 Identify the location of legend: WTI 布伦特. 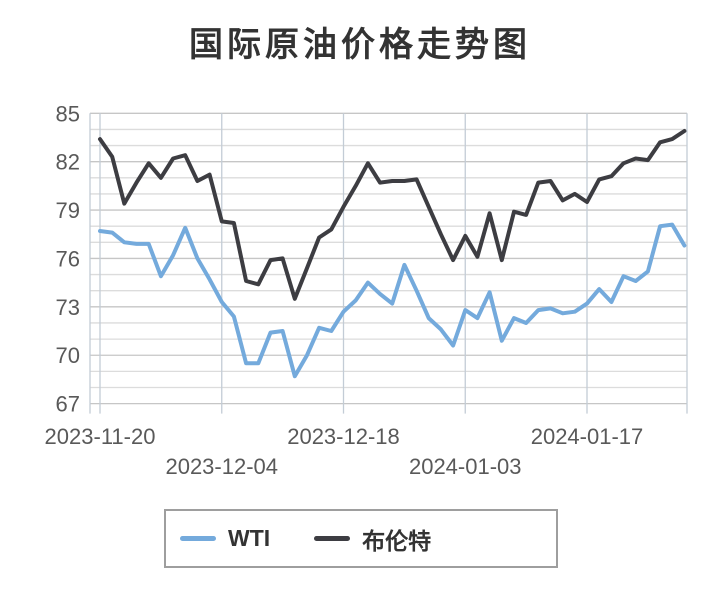
(361, 538).